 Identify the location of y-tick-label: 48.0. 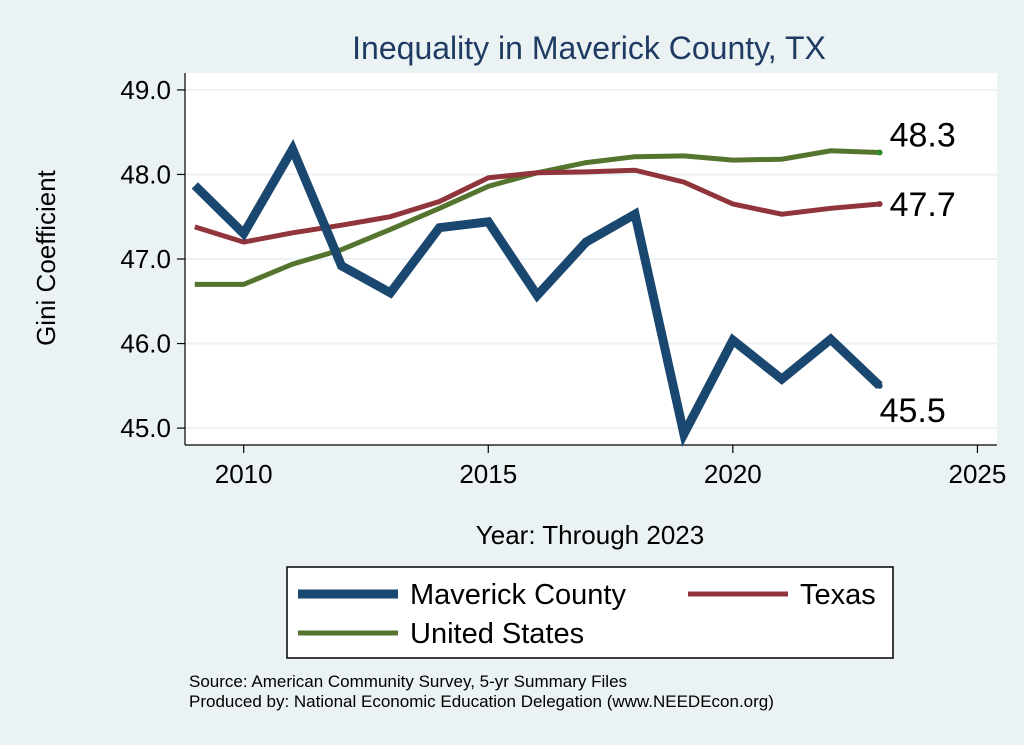
(145, 174).